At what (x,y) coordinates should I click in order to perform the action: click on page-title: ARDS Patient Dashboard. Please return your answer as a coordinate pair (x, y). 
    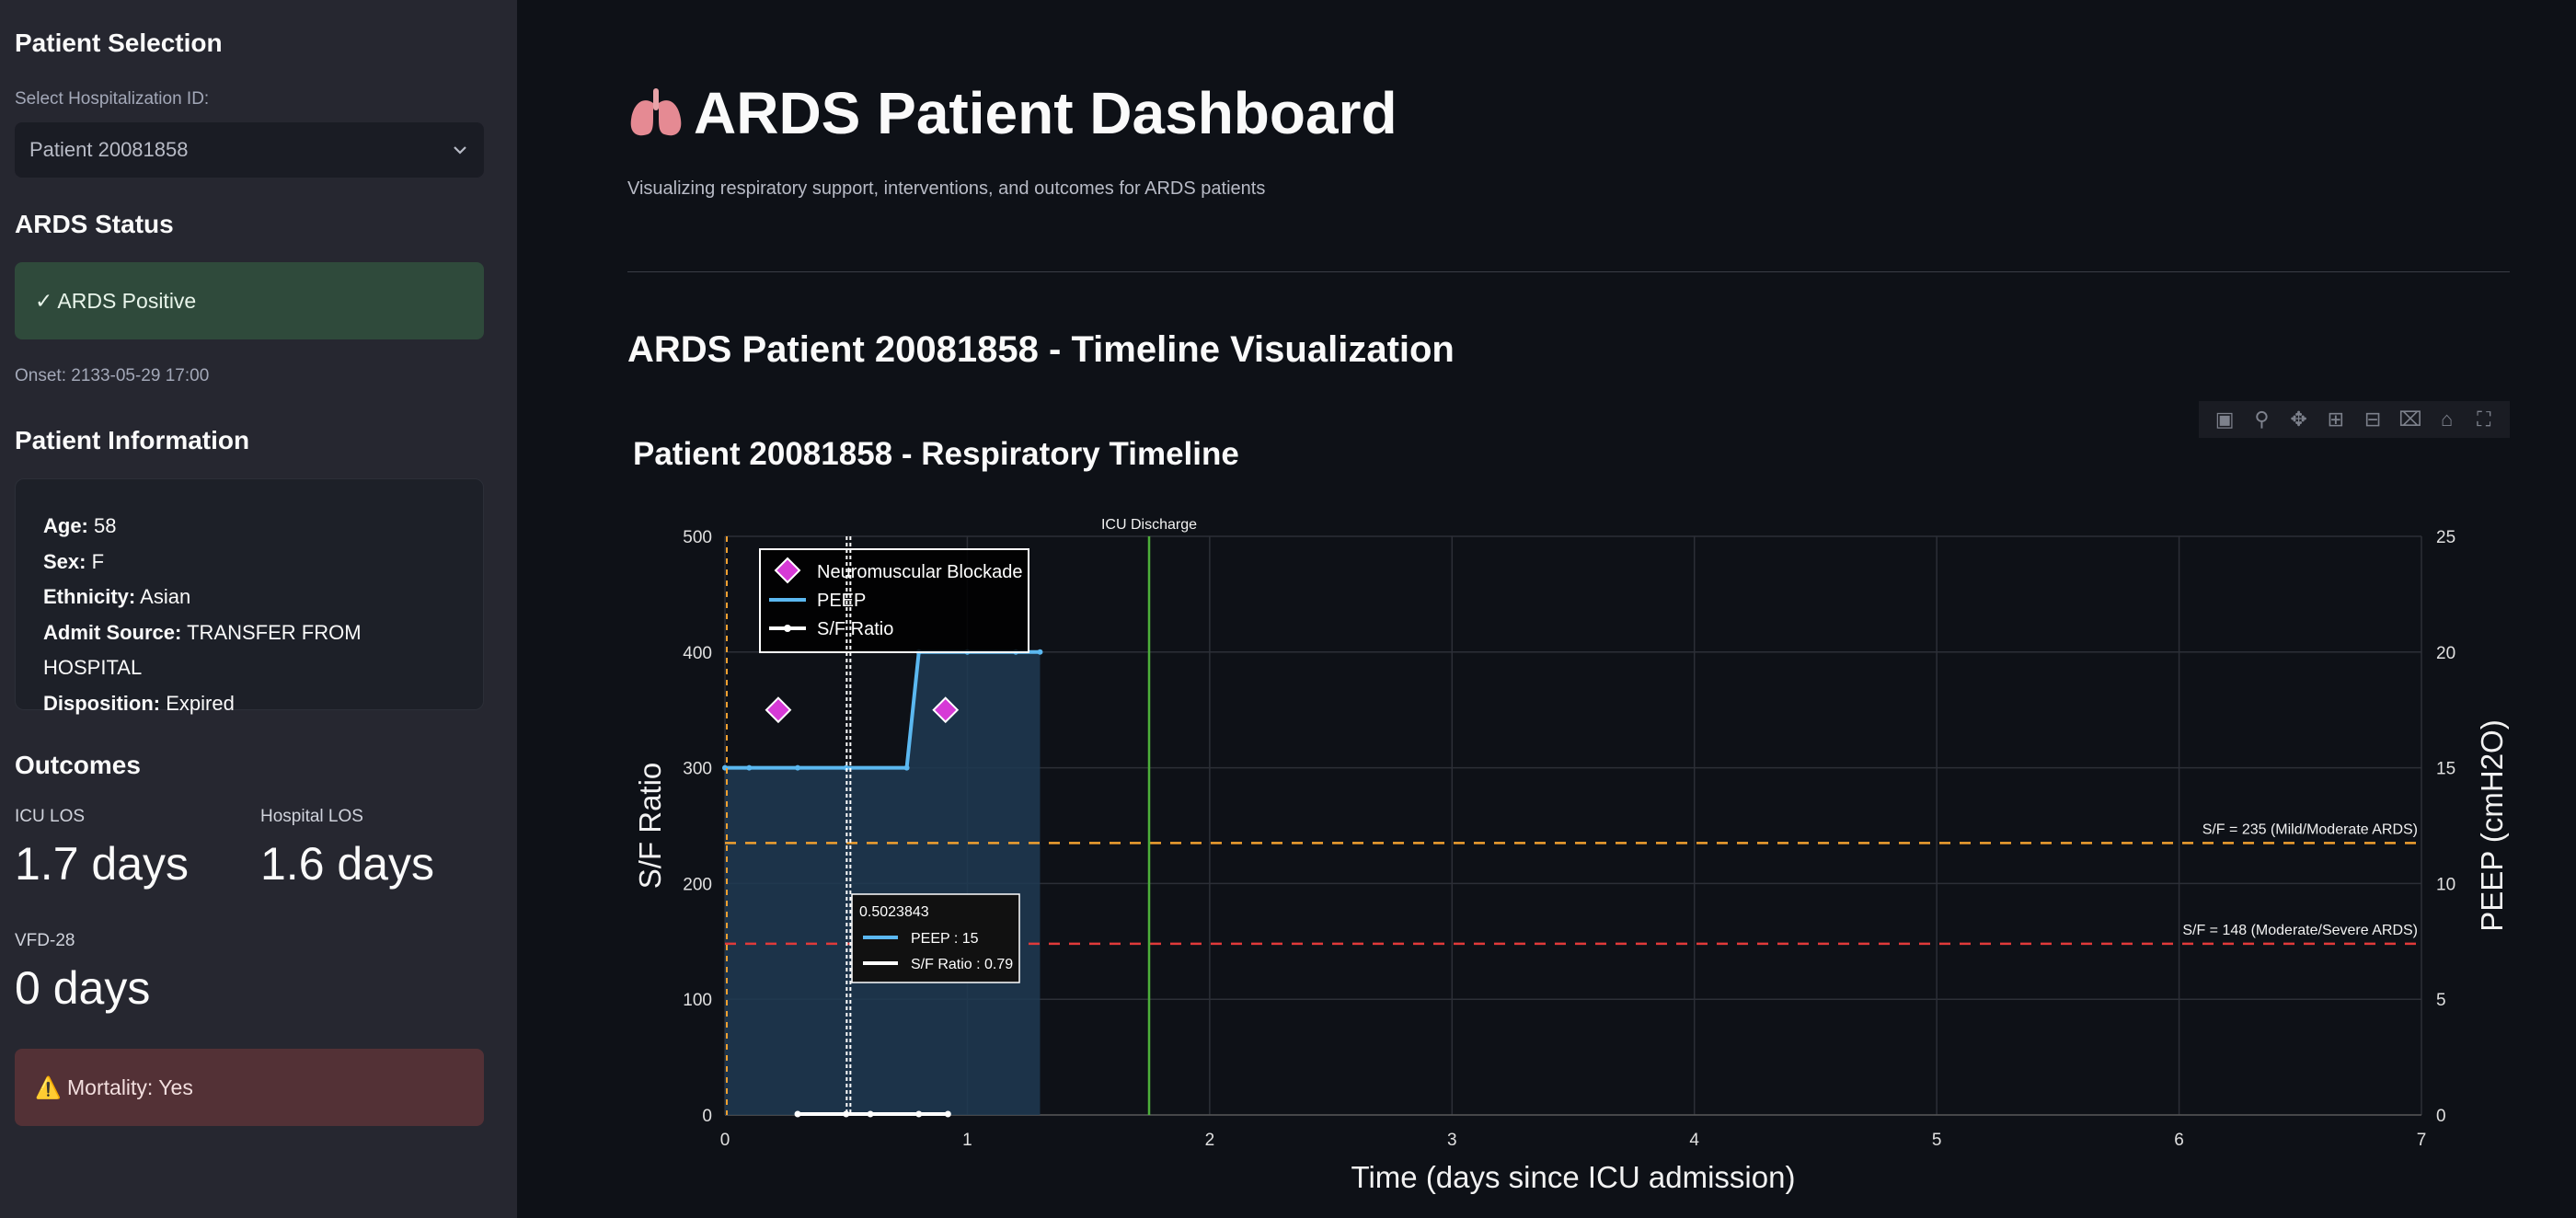
    Looking at the image, I should click on (1011, 113).